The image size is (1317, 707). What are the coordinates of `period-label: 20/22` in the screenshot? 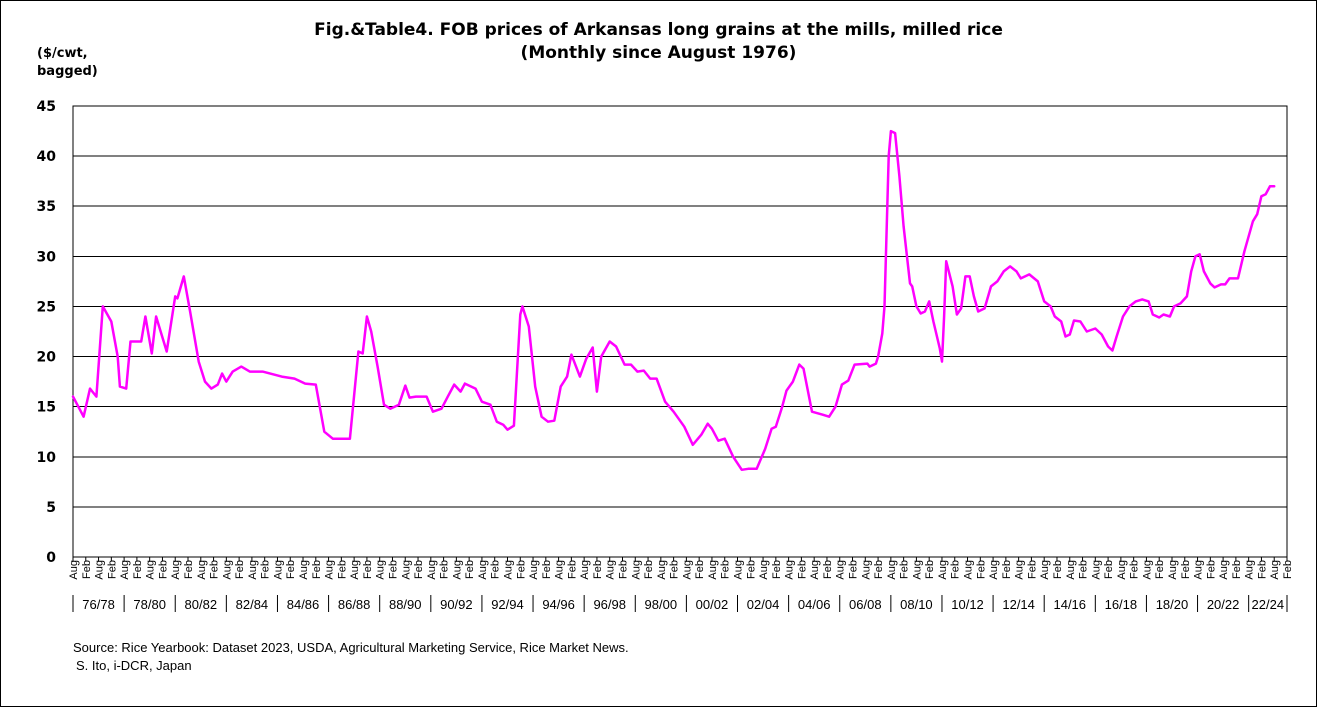 It's located at (1223, 604).